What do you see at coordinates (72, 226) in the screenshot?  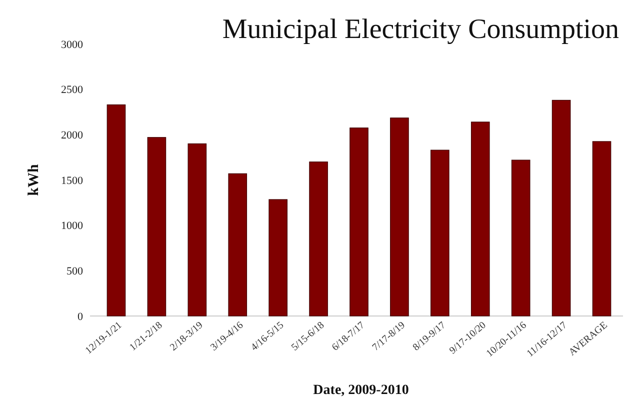 I see `y-tick-label: 1000` at bounding box center [72, 226].